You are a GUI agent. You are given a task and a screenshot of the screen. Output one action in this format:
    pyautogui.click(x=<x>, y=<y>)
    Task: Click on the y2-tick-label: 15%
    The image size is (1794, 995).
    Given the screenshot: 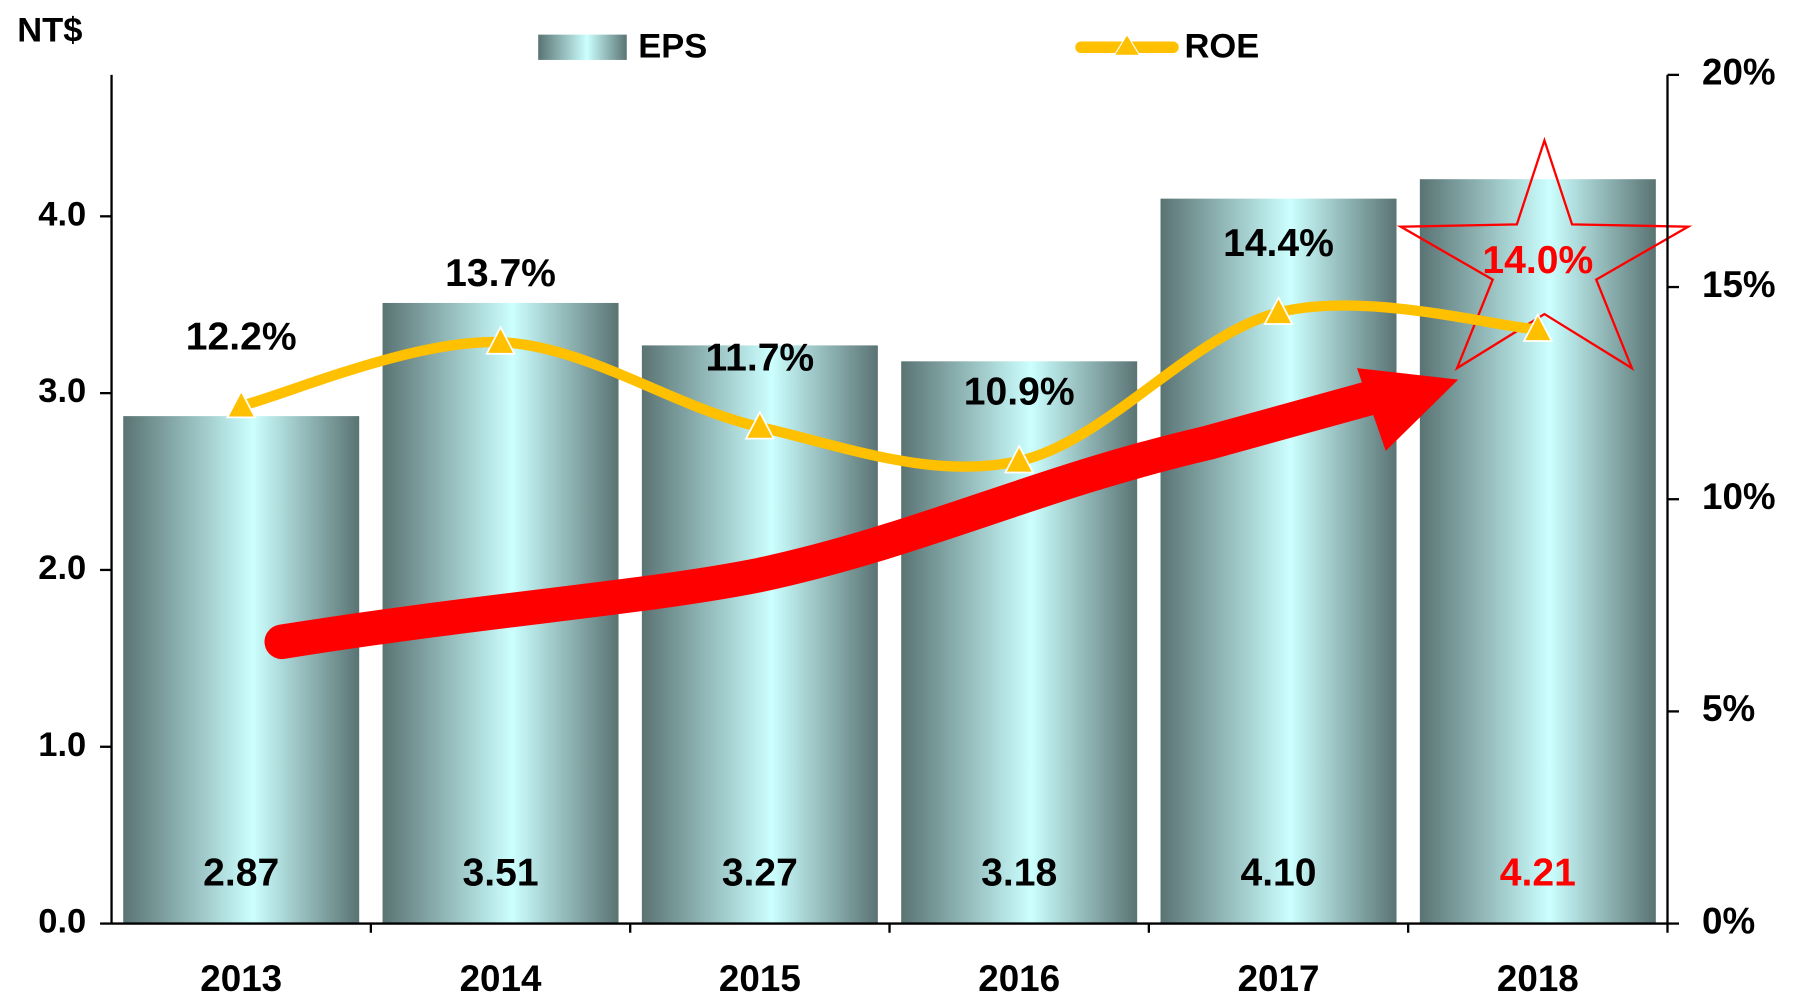 What is the action you would take?
    pyautogui.click(x=1739, y=284)
    